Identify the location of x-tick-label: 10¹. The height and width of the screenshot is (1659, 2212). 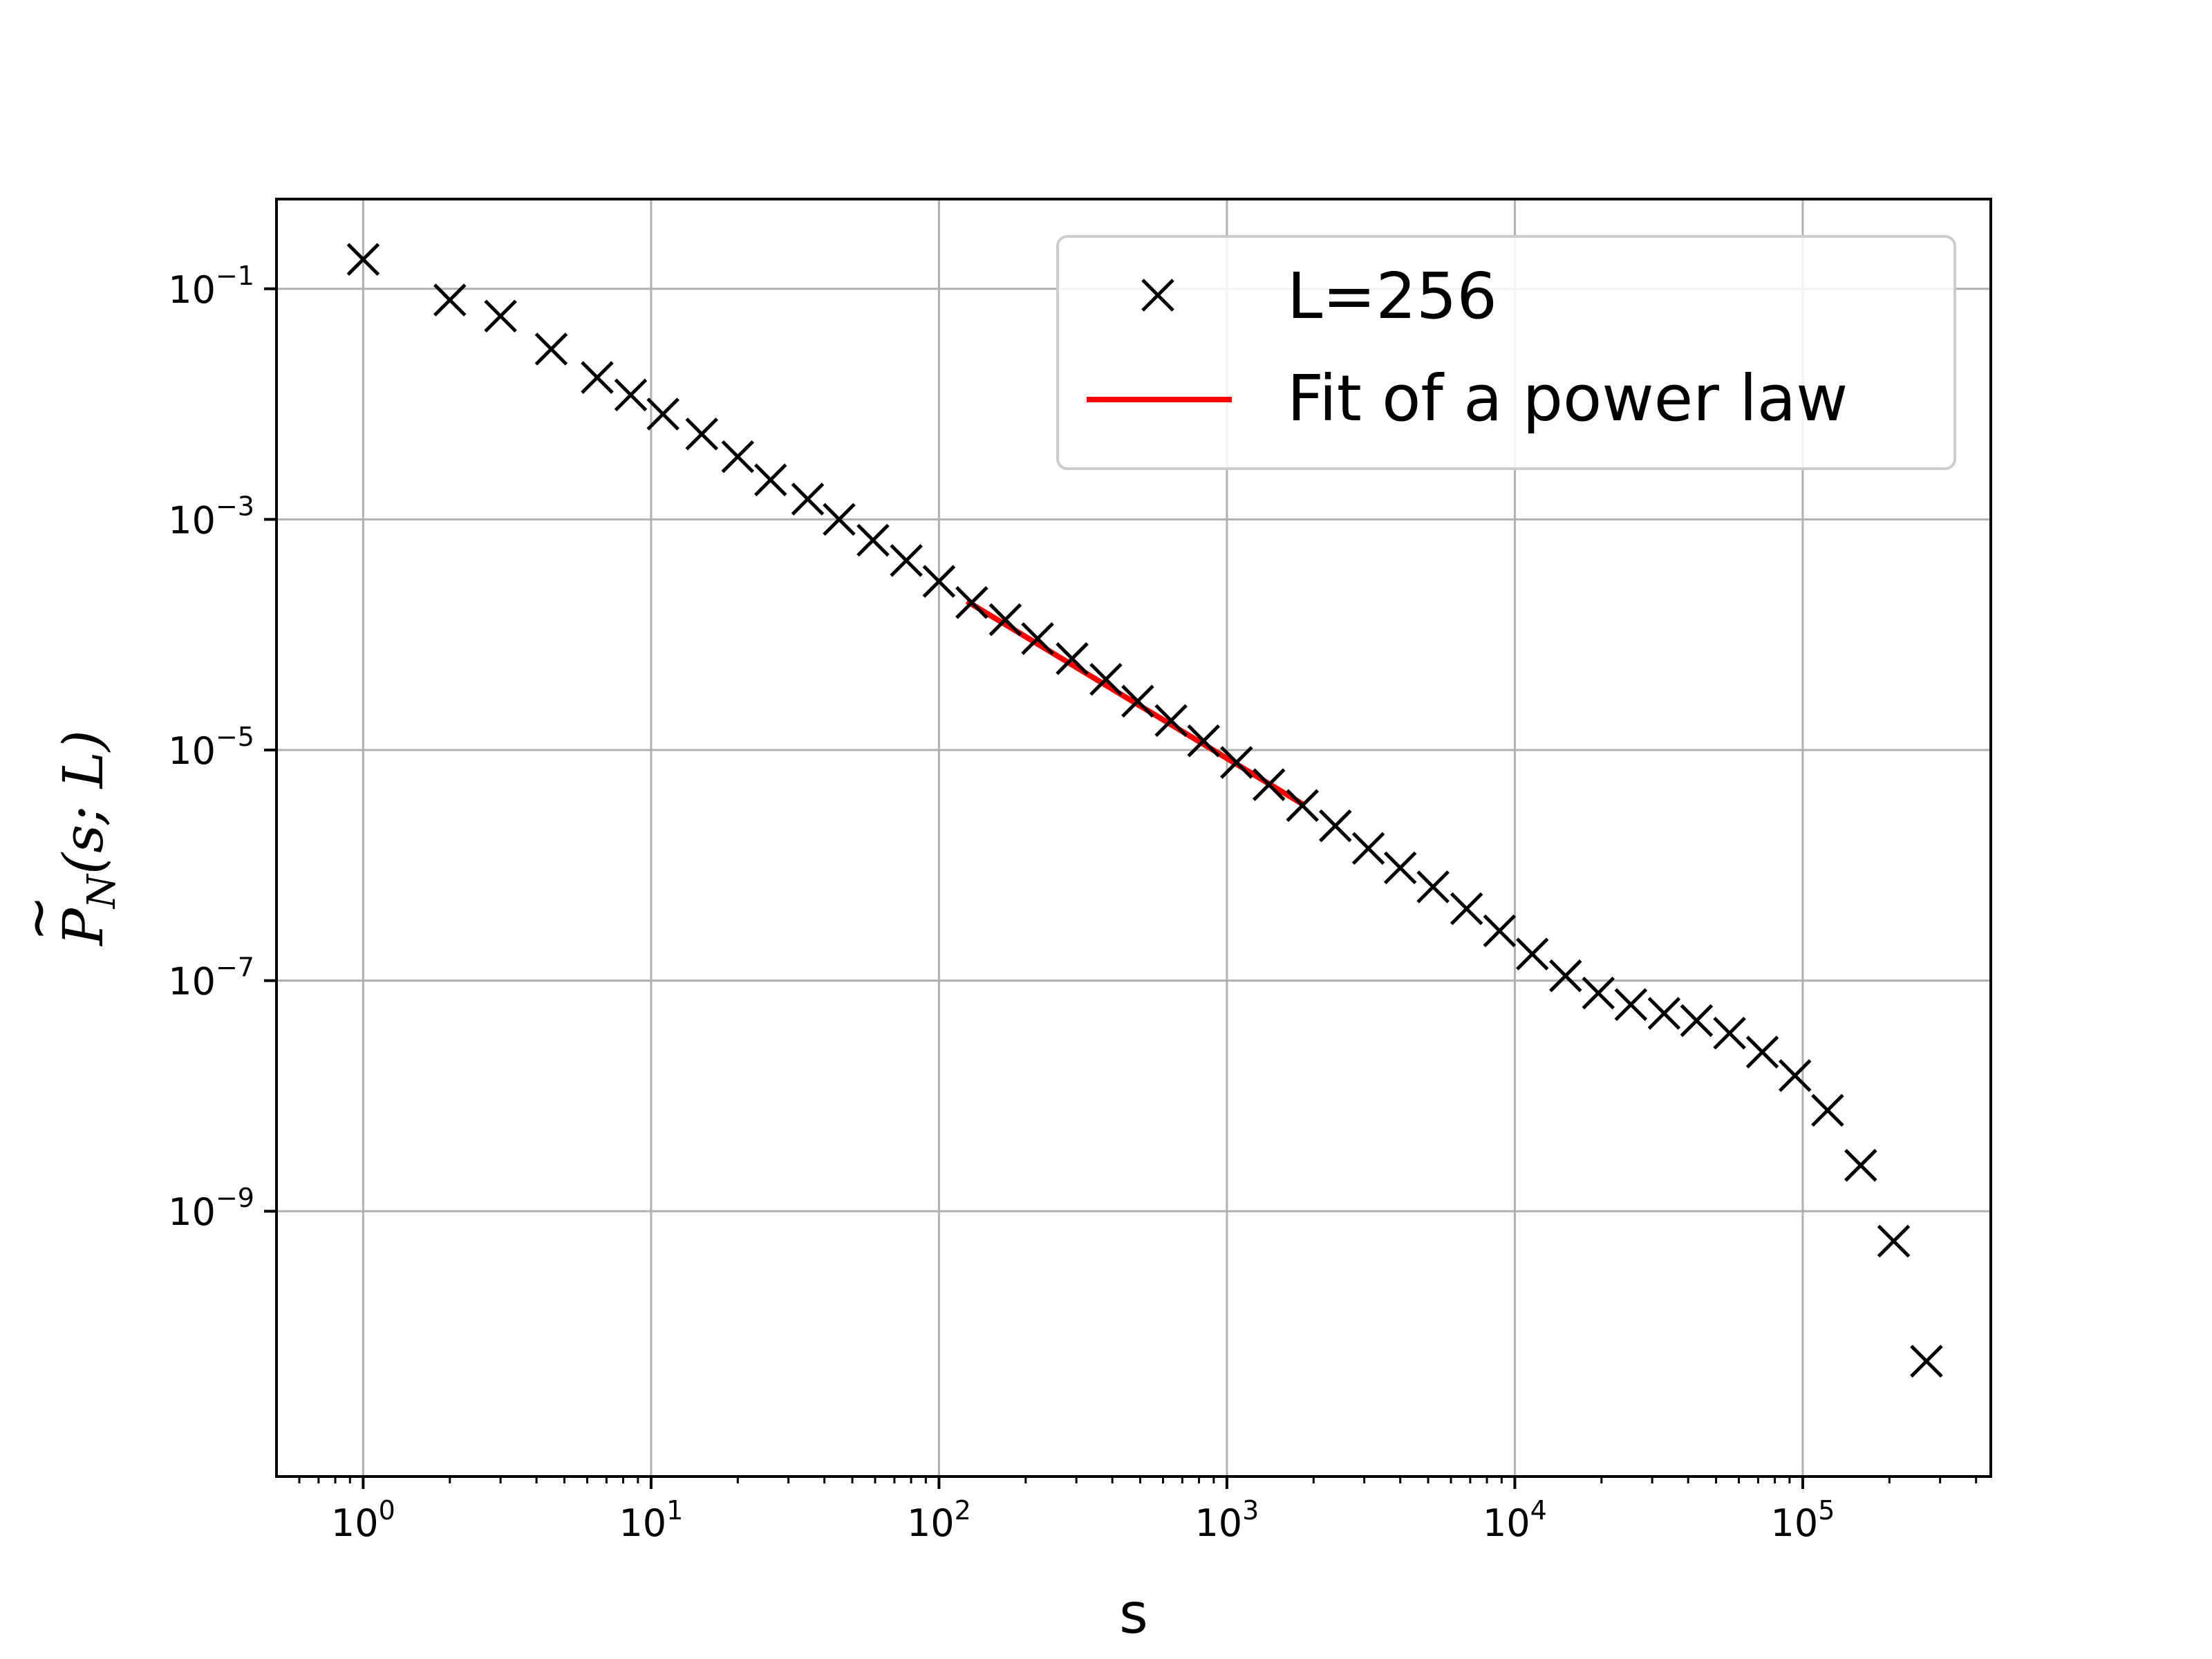
(651, 1520).